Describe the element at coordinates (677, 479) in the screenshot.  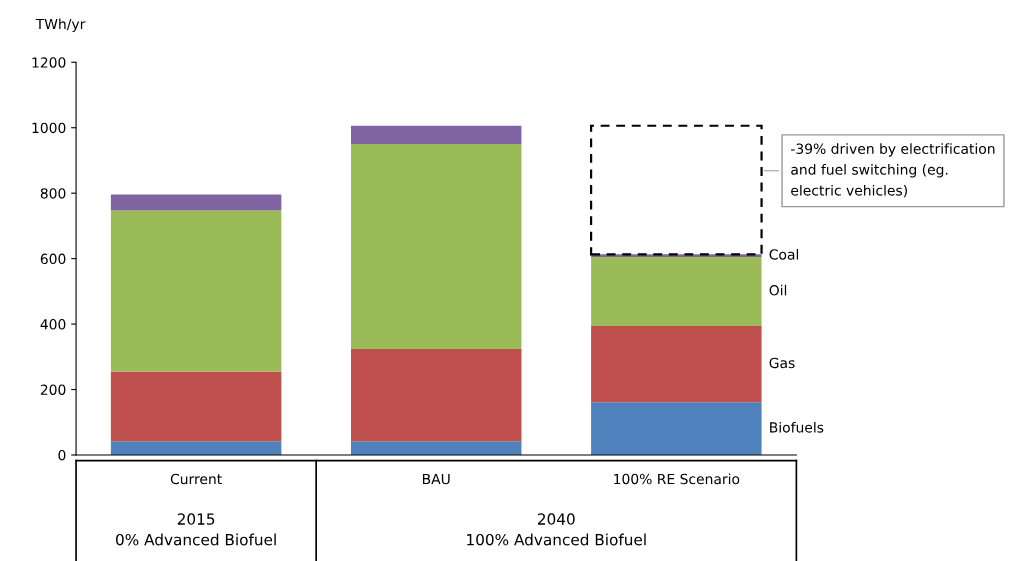
I see `x-tick-label: 100% RE Scenario` at that location.